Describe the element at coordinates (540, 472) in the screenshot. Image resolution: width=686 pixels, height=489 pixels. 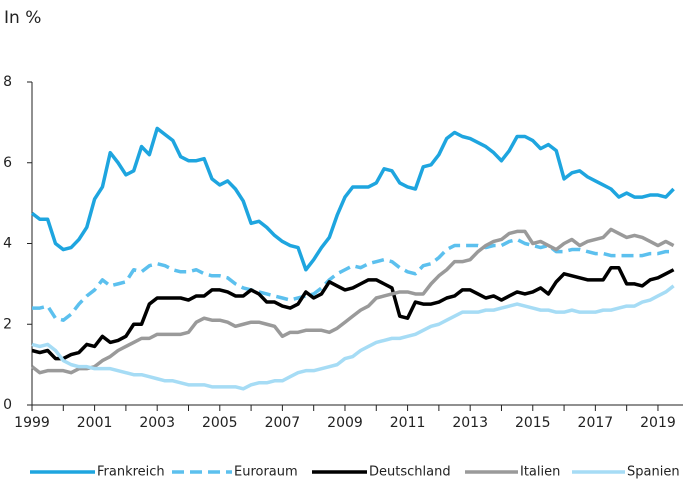
I see `legend-label: Italien` at that location.